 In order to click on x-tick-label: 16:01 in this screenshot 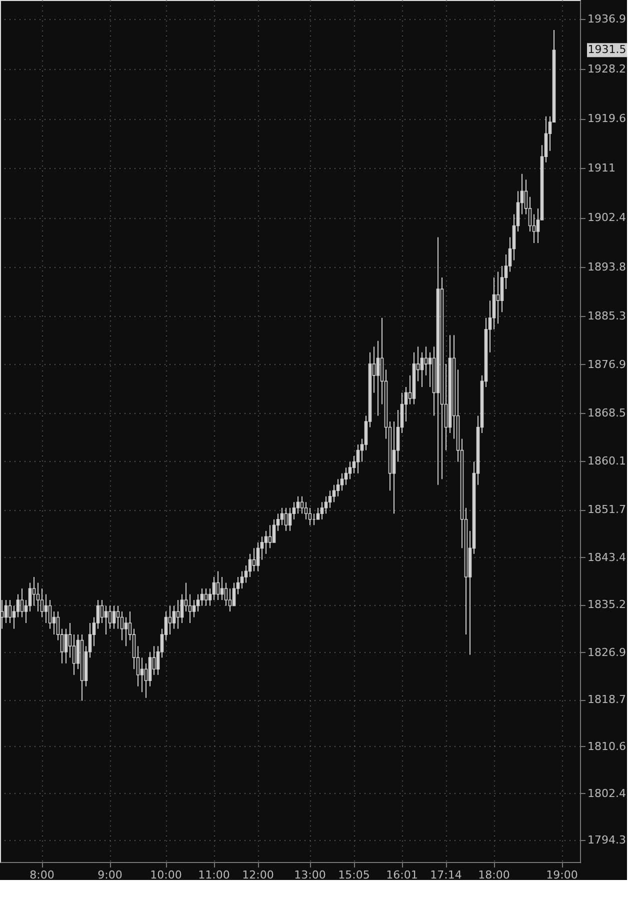, I will do `click(402, 875)`.